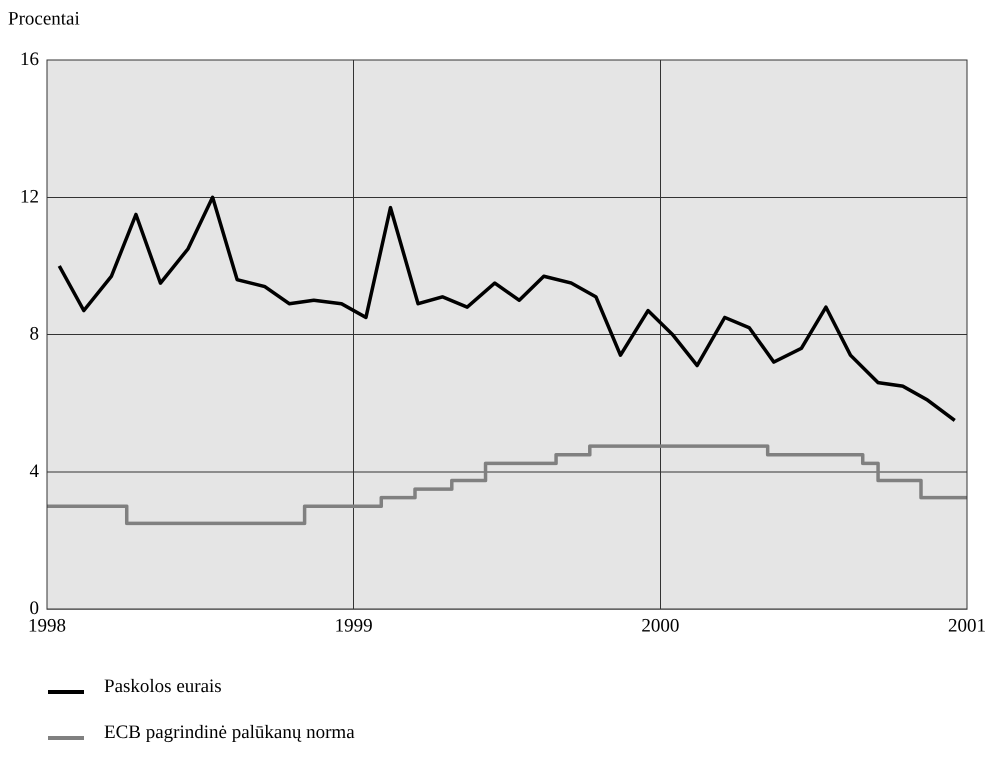 This screenshot has height=773, width=1000. Describe the element at coordinates (34, 334) in the screenshot. I see `y-tick-label: 8` at that location.